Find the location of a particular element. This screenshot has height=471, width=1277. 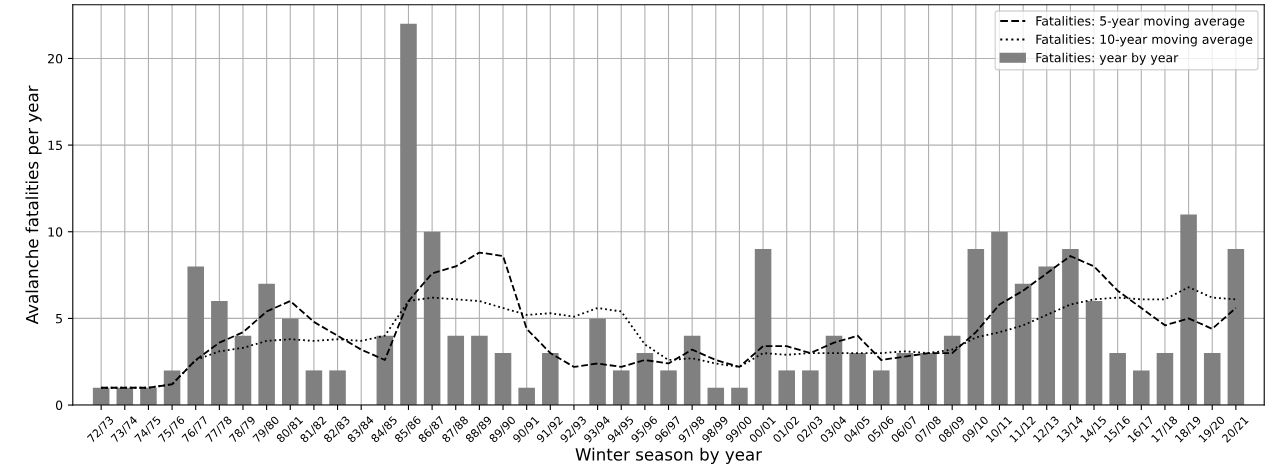

legend-label: Fatalities: year by year is located at coordinates (1107, 58).